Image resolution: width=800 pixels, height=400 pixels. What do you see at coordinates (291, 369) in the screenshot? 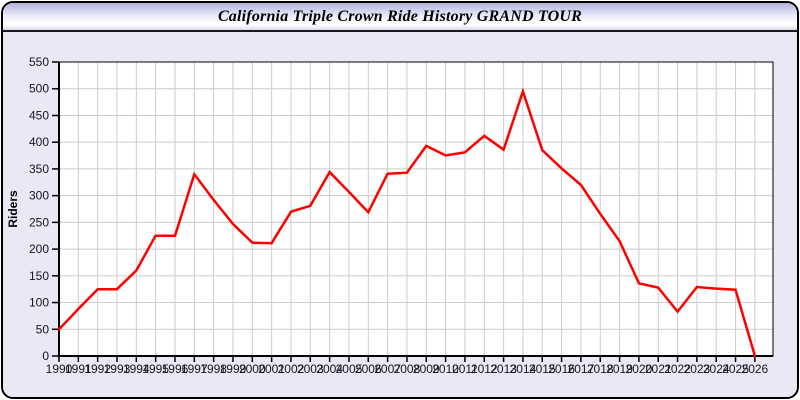
I see `x-tick-label: 2002` at bounding box center [291, 369].